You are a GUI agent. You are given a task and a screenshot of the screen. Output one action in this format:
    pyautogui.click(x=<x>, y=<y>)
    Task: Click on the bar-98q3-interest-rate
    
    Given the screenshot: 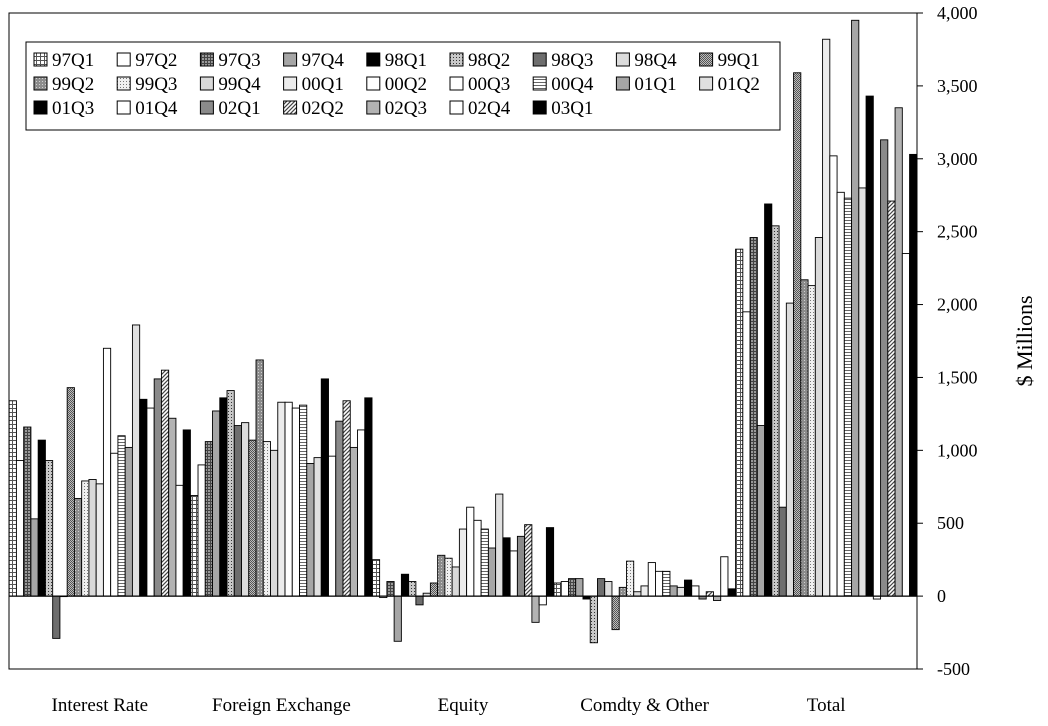 What is the action you would take?
    pyautogui.click(x=56, y=617)
    